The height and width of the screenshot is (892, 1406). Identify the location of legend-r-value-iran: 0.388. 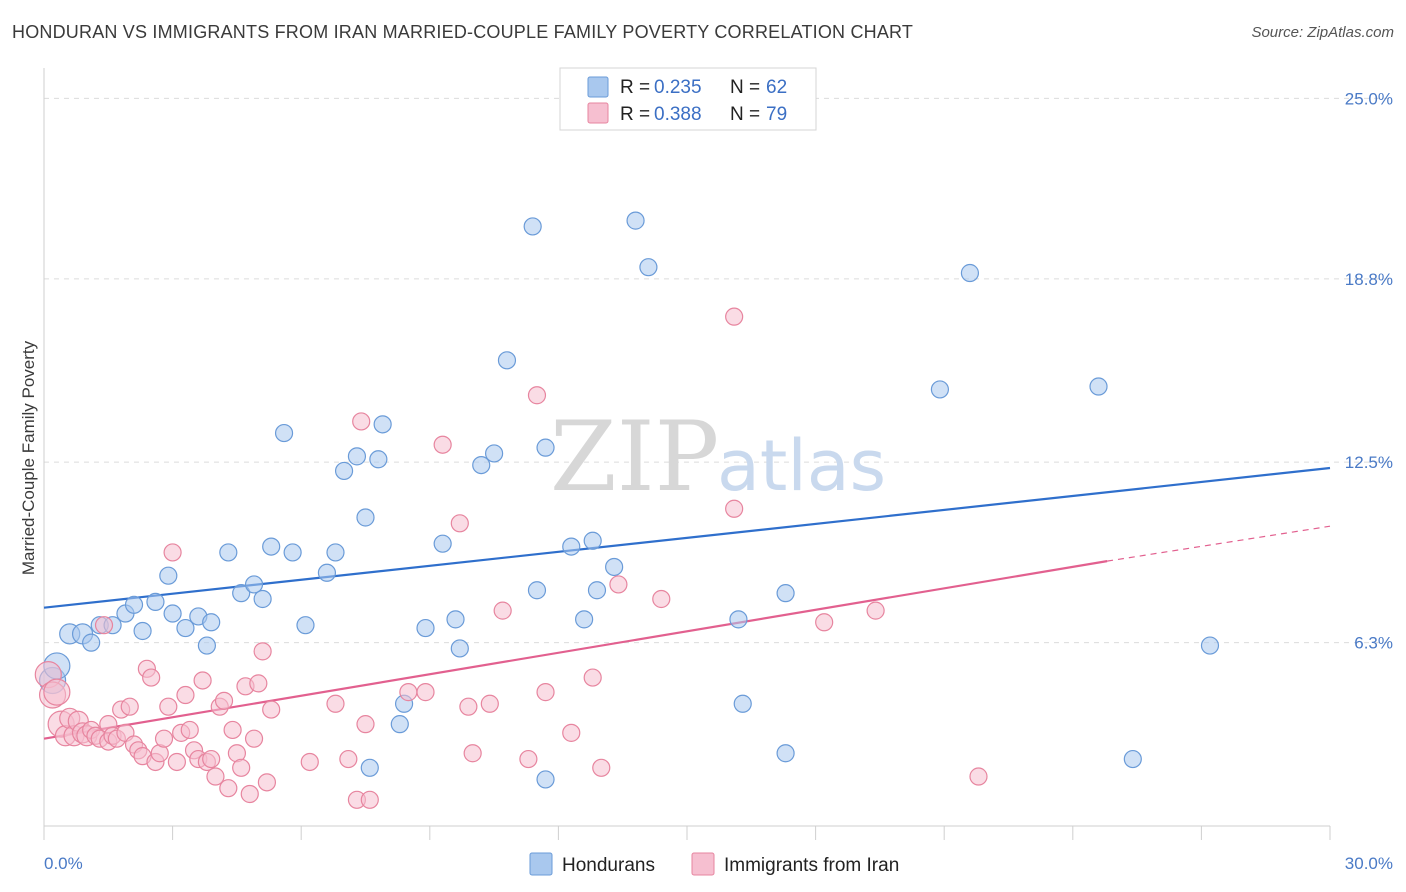
(678, 114).